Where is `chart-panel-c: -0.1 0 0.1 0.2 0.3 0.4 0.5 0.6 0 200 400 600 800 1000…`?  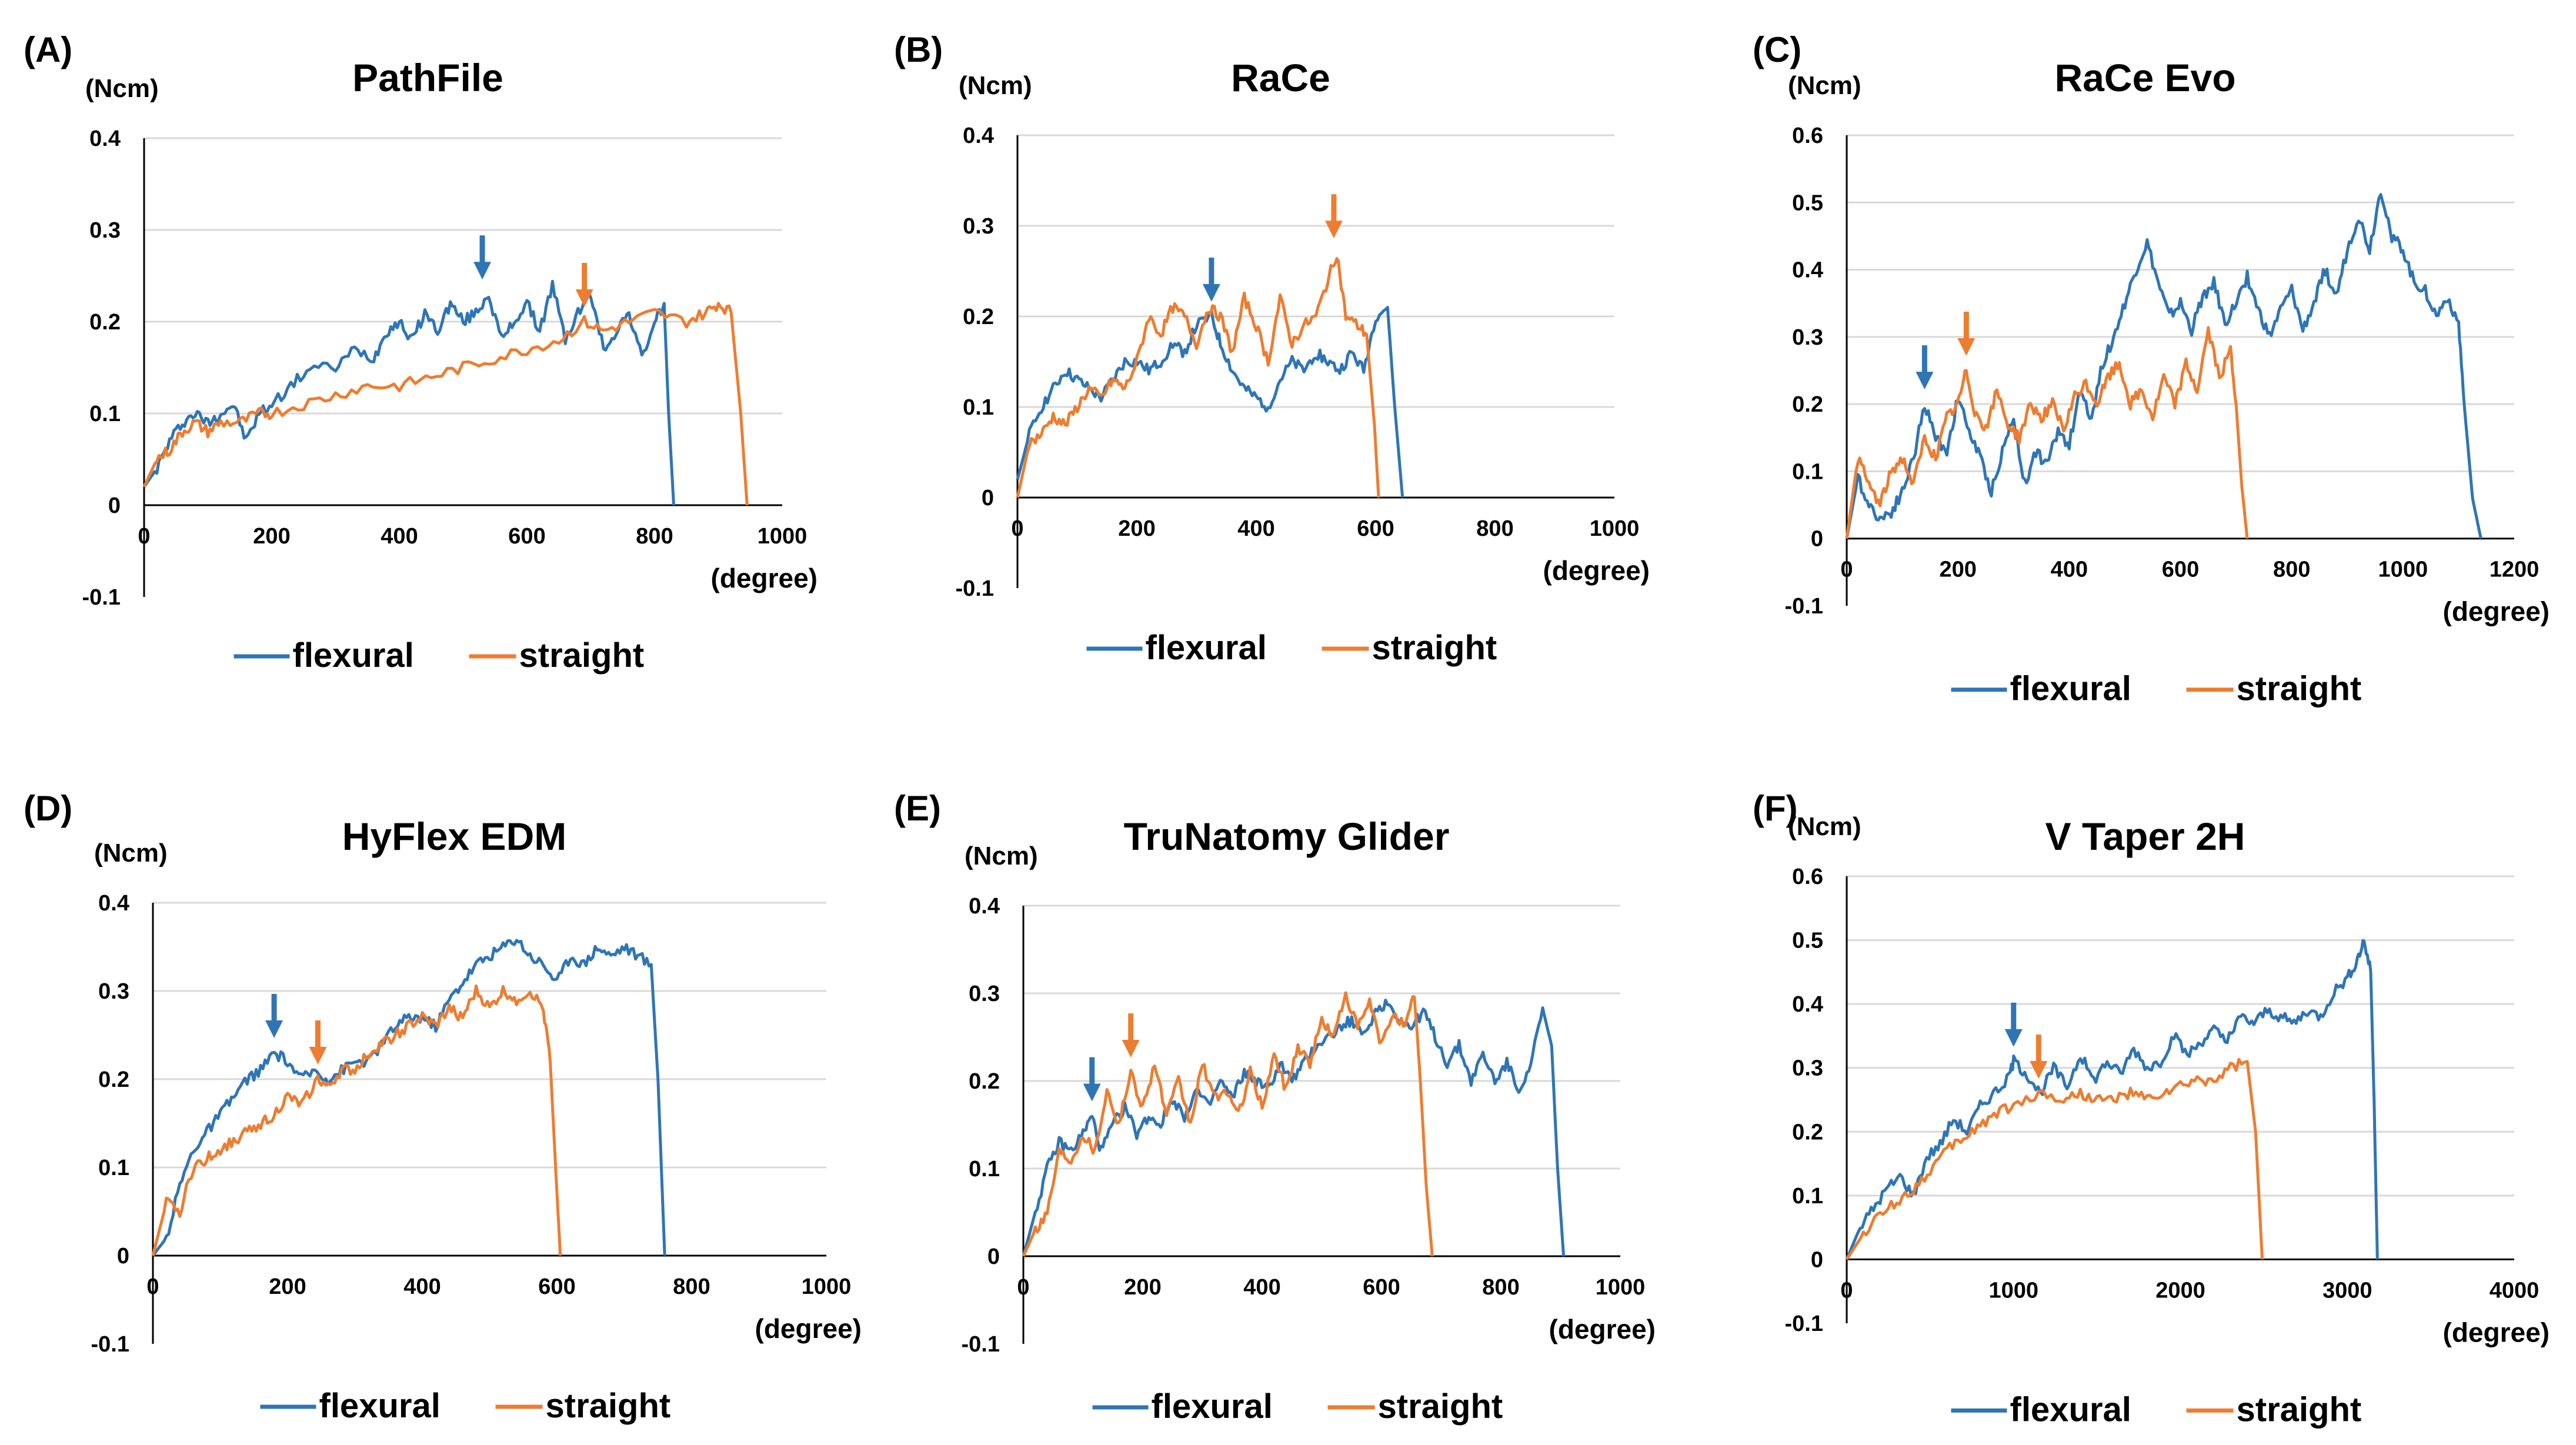
chart-panel-c: -0.1 0 0.1 0.2 0.3 0.4 0.5 0.6 0 200 400 600 800 1000… is located at coordinates (2151, 369).